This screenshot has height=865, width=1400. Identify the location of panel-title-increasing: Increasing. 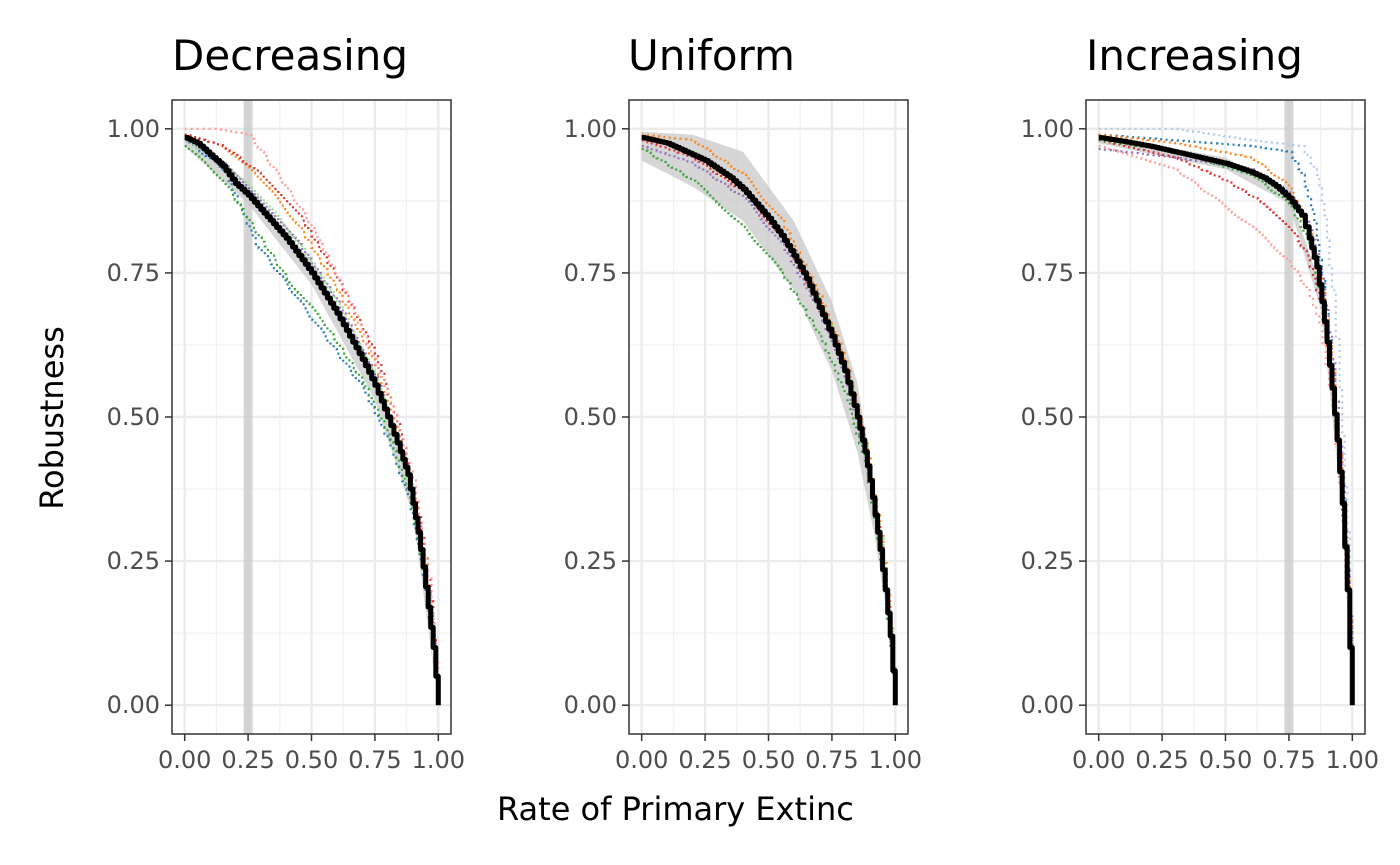
(1194, 55).